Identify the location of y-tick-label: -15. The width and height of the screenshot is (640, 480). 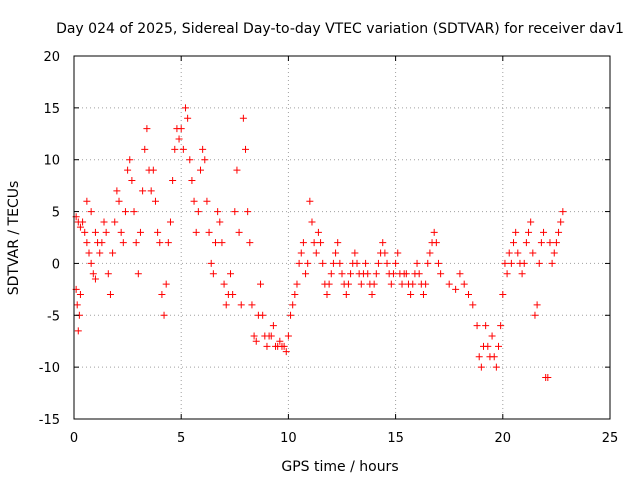
(49, 420).